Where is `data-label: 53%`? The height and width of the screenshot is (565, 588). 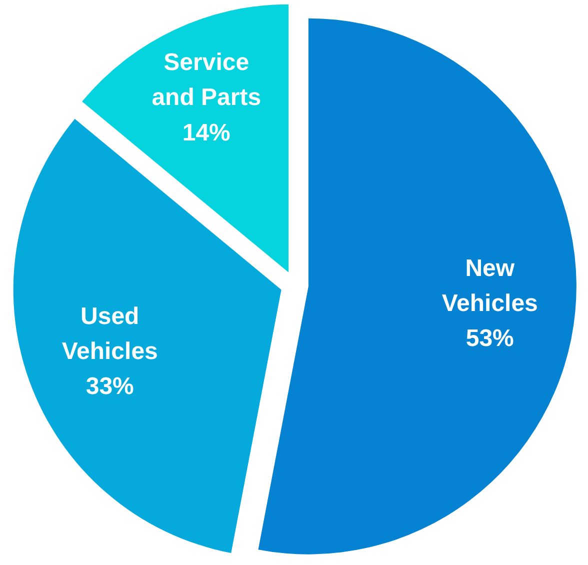 data-label: 53% is located at coordinates (490, 338).